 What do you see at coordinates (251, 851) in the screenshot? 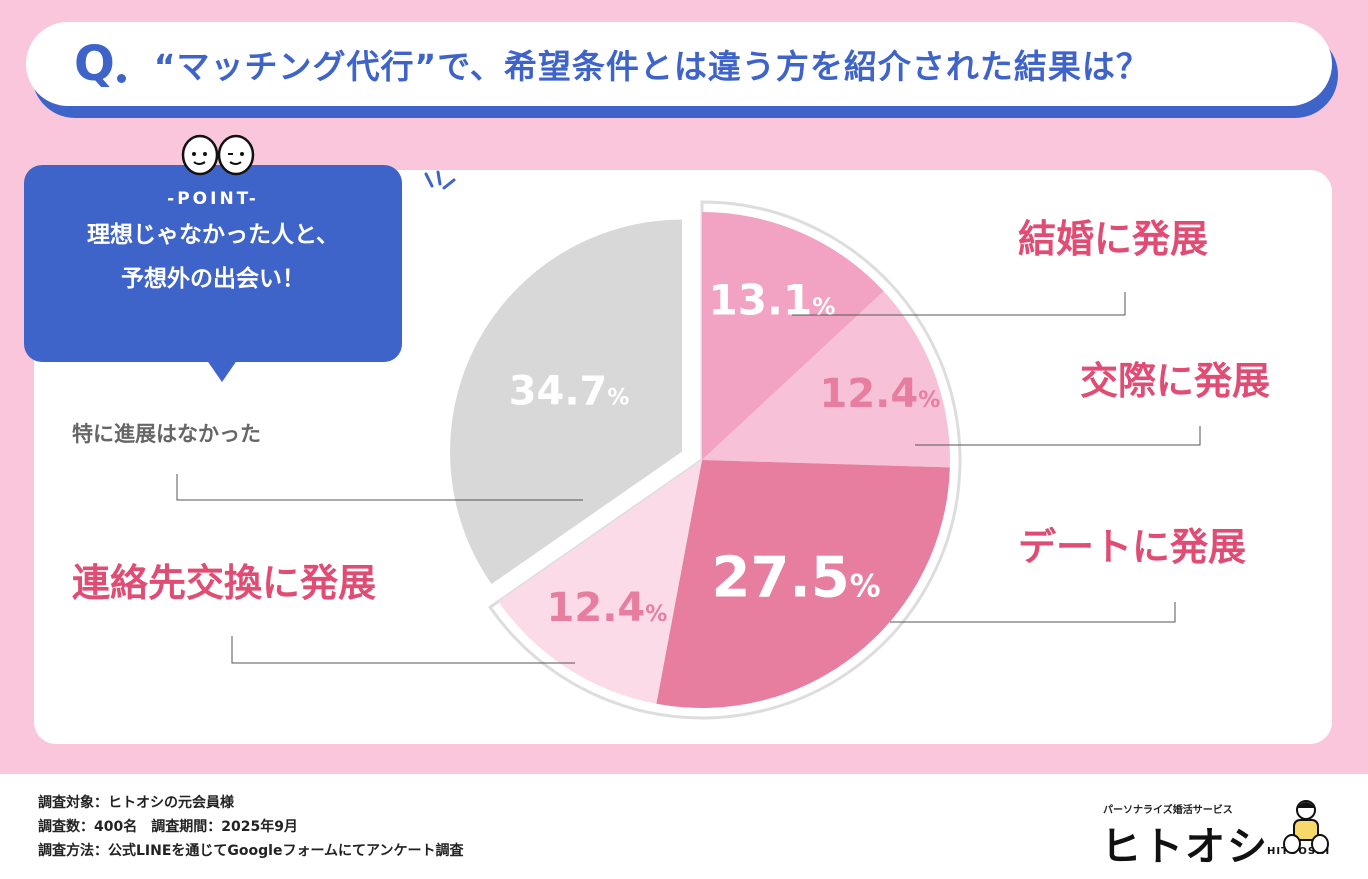
I see `footer-survey-method: 調査方法：公式LINEを通じてGoogleフォームにてアンケート調査` at bounding box center [251, 851].